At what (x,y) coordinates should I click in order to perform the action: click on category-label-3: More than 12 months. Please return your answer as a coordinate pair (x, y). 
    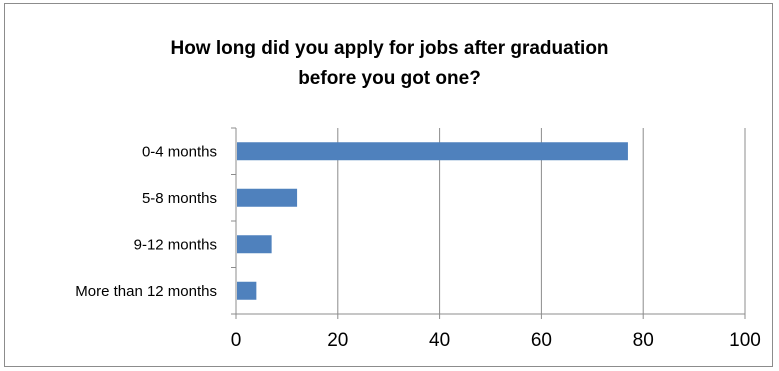
    Looking at the image, I should click on (146, 291).